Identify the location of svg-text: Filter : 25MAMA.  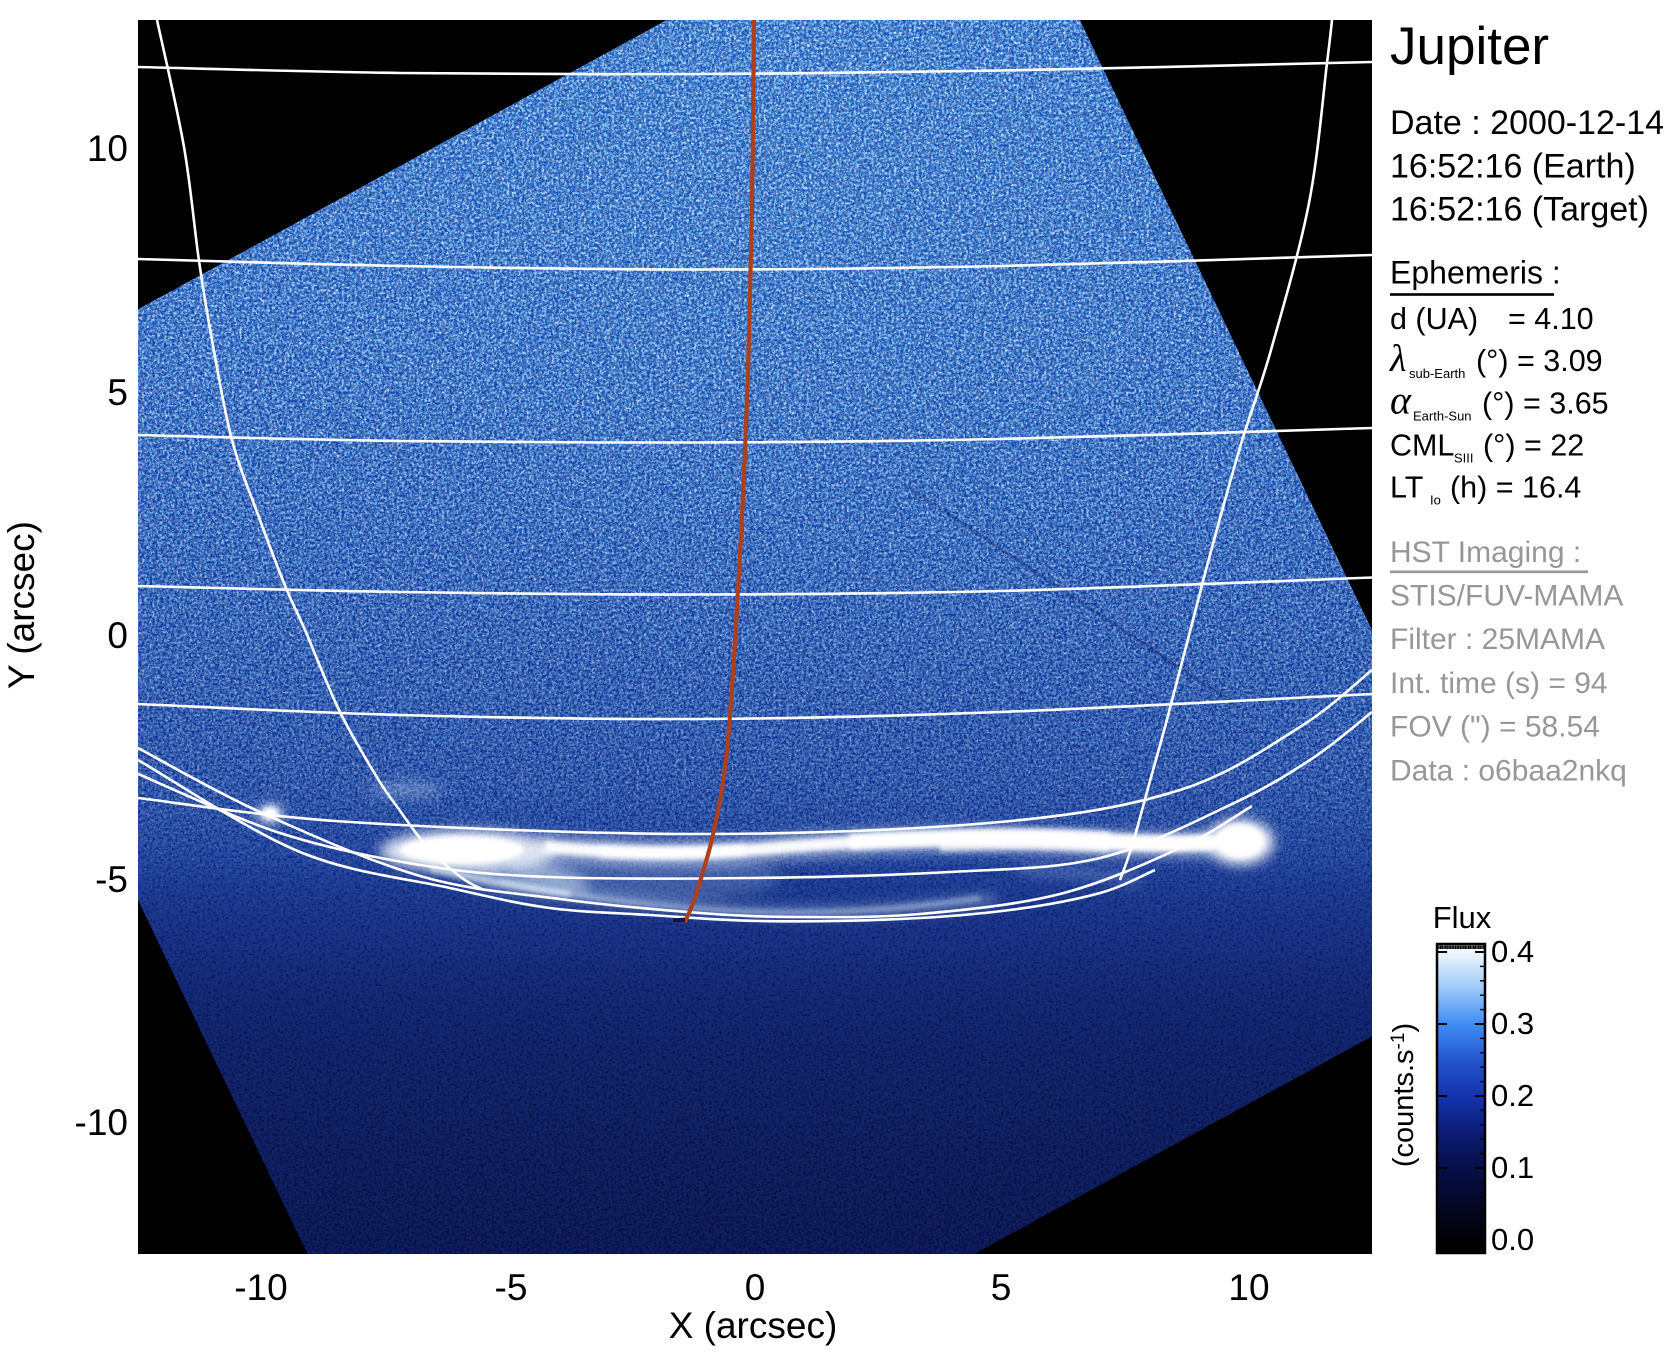
(1497, 639).